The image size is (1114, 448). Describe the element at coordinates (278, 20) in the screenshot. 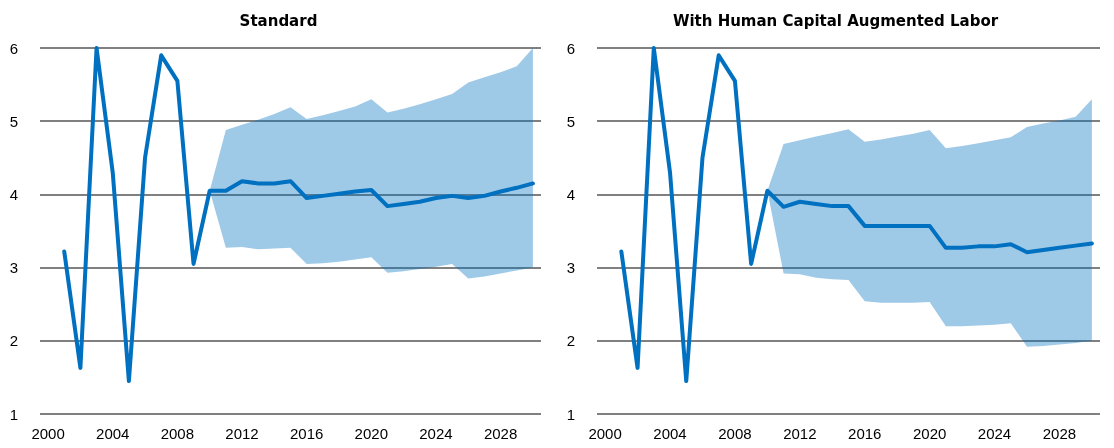

I see `chart-title: Standard` at that location.